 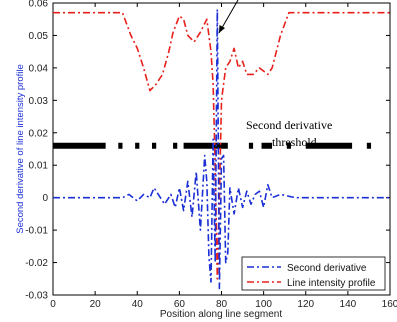 What do you see at coordinates (39, 101) in the screenshot?
I see `y-tick-label: 0.03` at bounding box center [39, 101].